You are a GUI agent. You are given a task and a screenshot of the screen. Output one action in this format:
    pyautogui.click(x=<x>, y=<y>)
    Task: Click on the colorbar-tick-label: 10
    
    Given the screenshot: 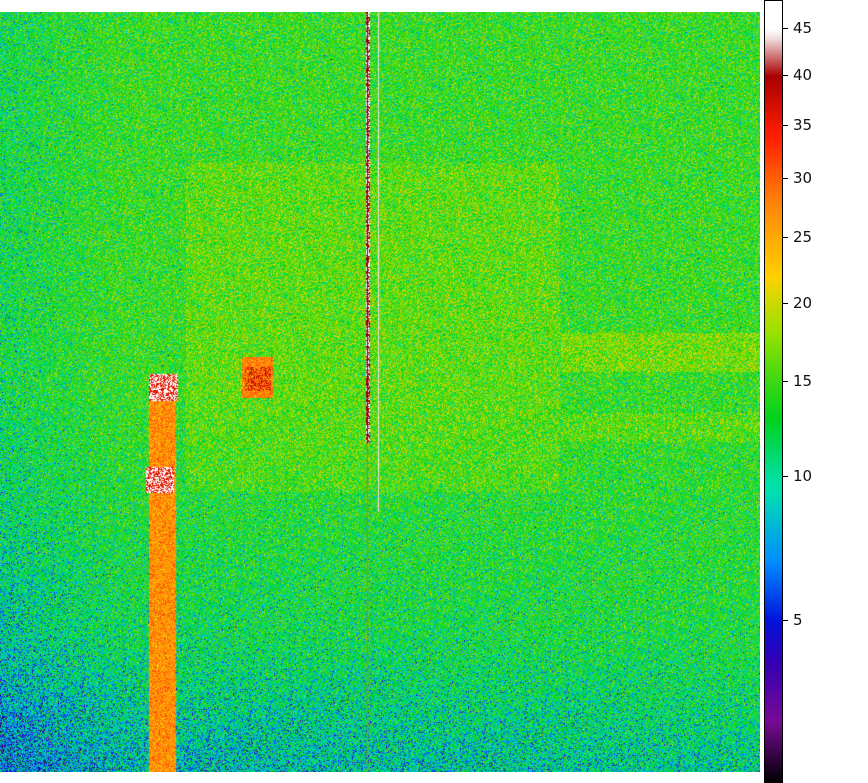 What is the action you would take?
    pyautogui.click(x=803, y=476)
    